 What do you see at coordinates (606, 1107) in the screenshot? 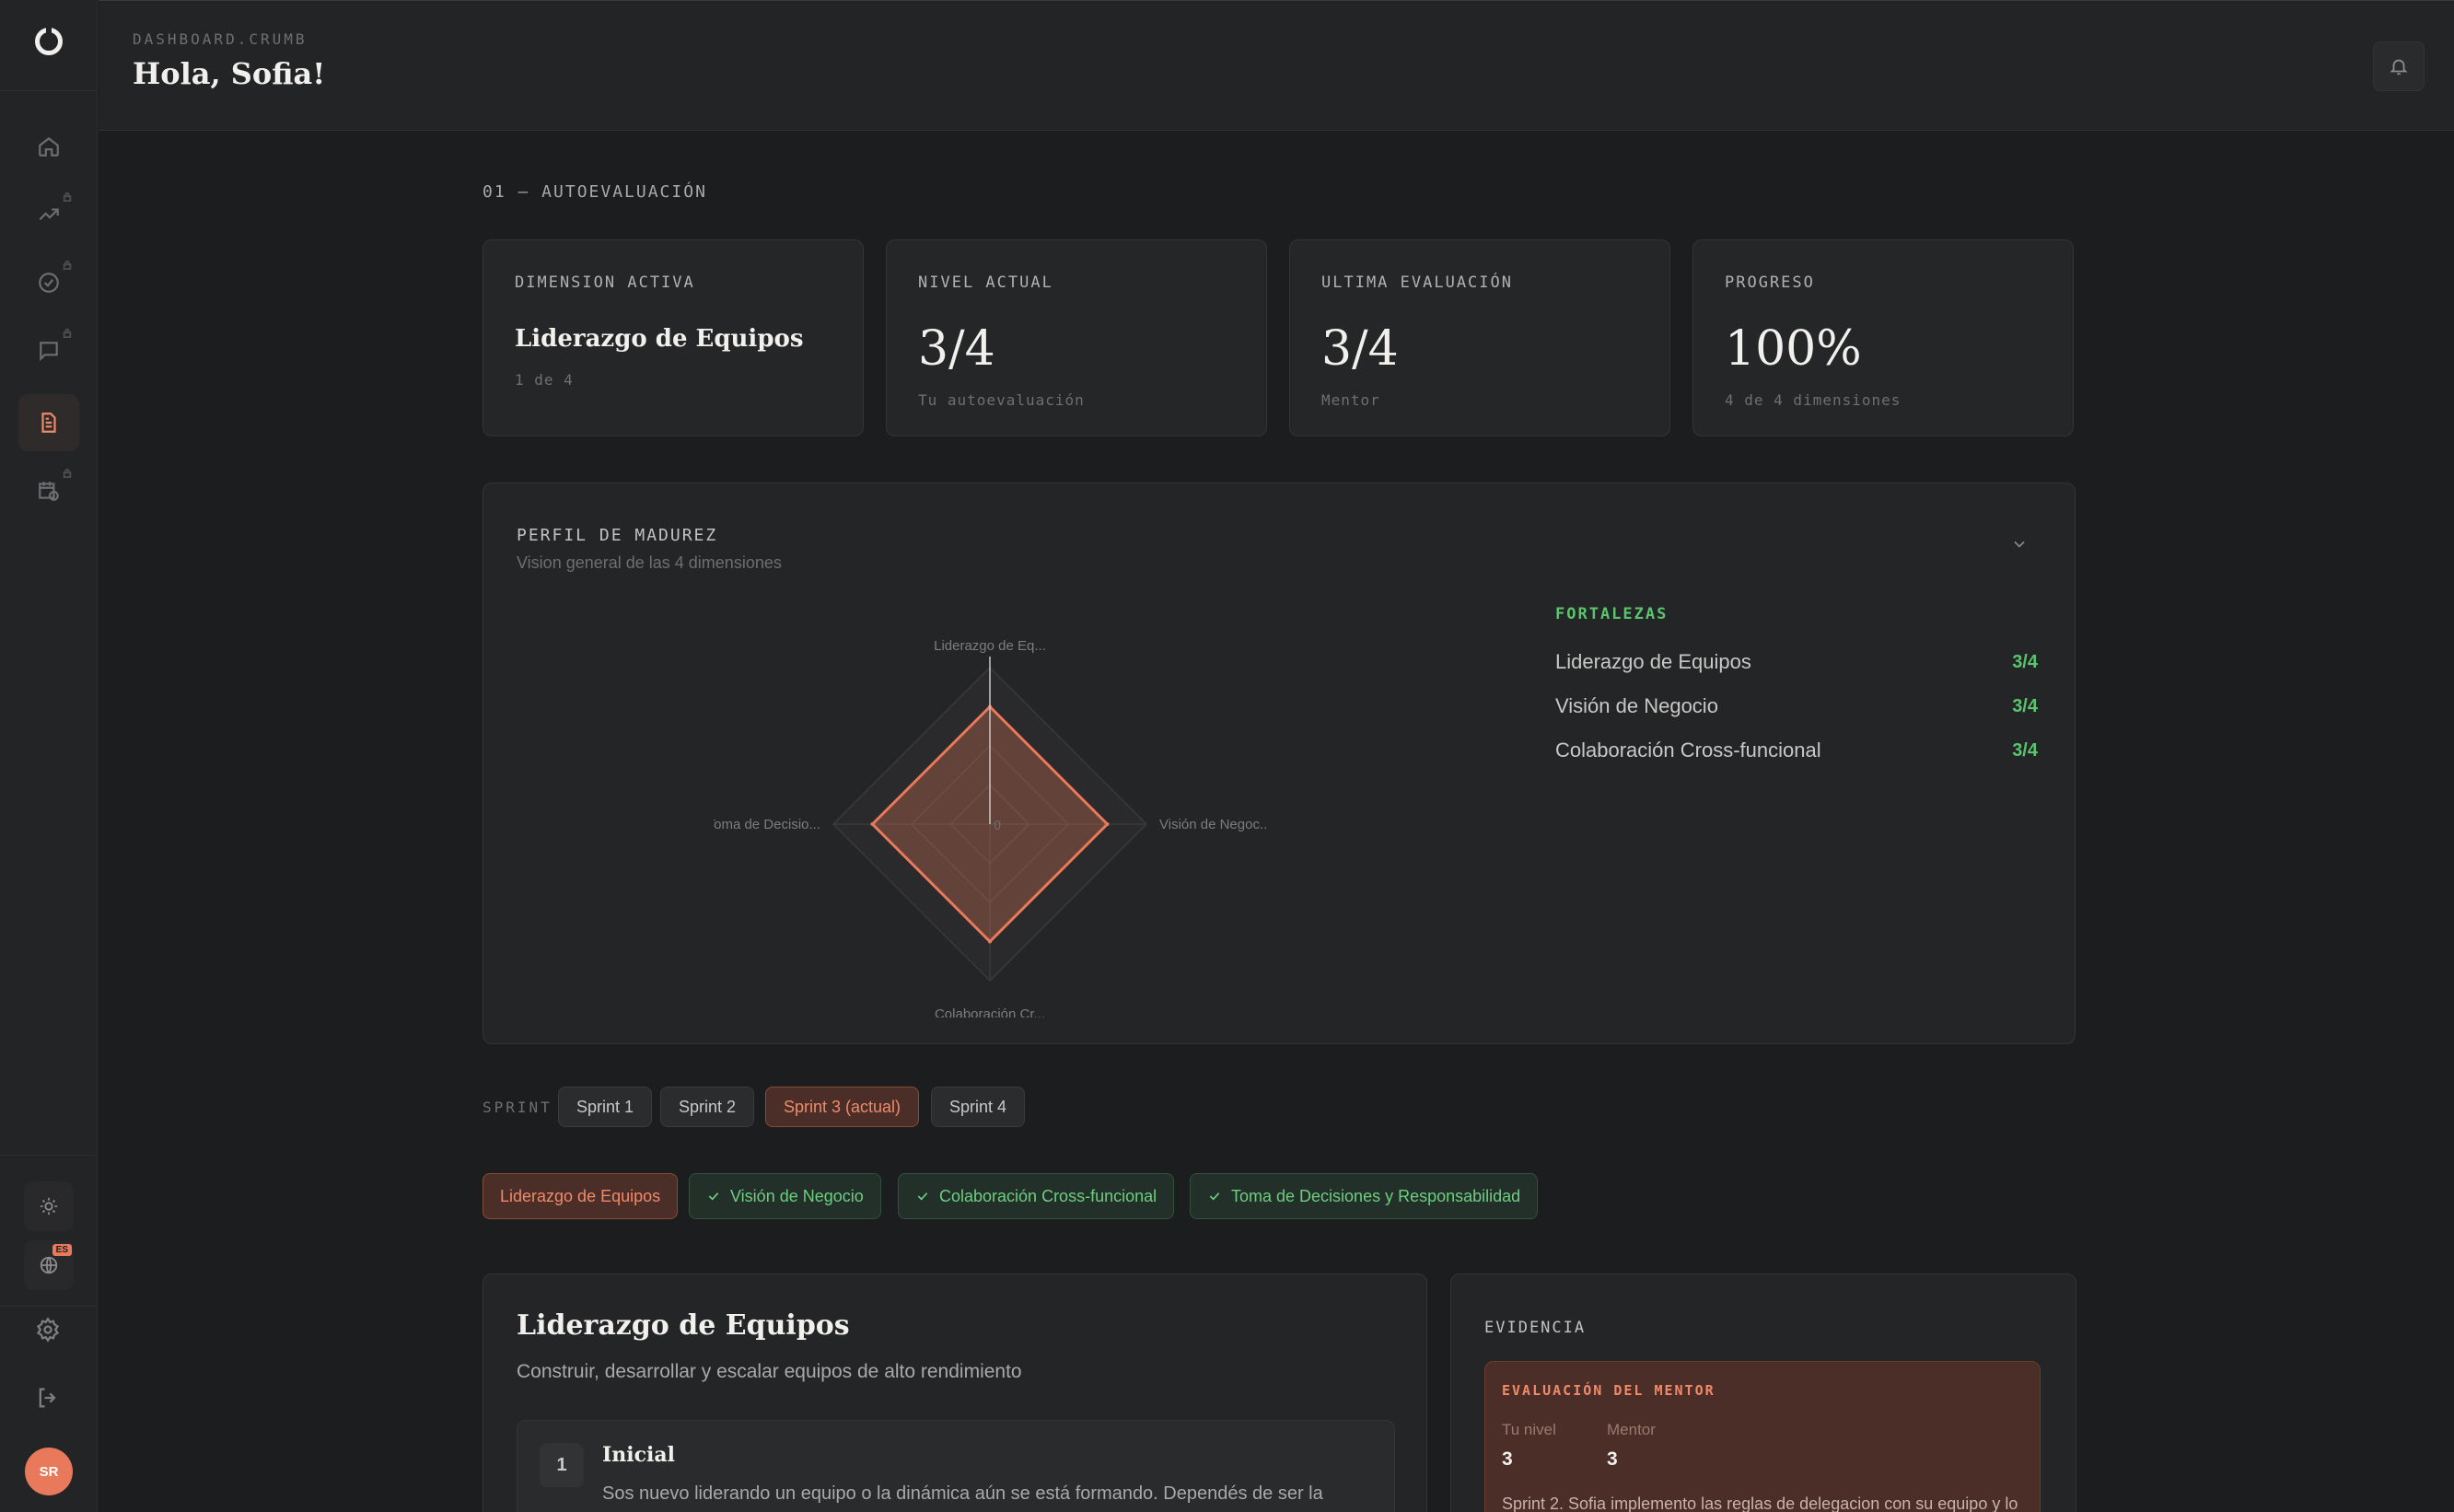
I see `tab-sprint-1: Sprint 1` at bounding box center [606, 1107].